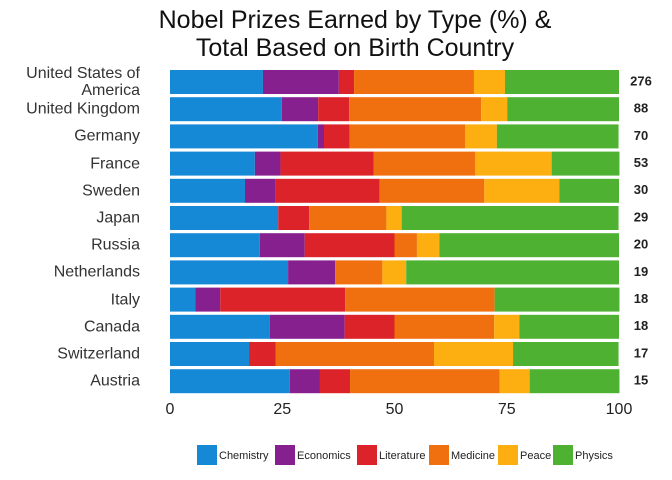 This screenshot has height=480, width=672. Describe the element at coordinates (641, 271) in the screenshot. I see `total-label: 19` at that location.